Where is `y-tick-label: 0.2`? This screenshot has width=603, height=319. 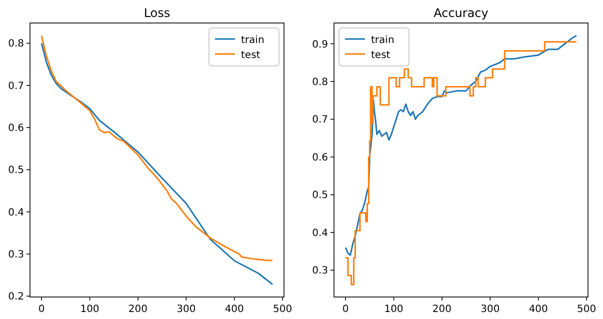 y-tick-label: 0.2 is located at coordinates (16, 297).